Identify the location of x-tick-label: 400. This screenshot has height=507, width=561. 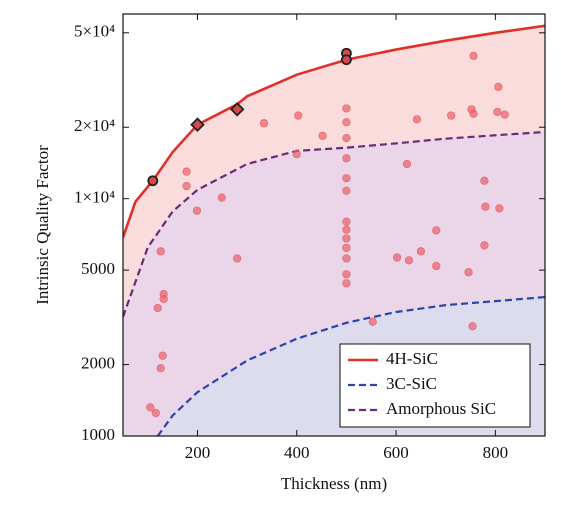
(297, 452).